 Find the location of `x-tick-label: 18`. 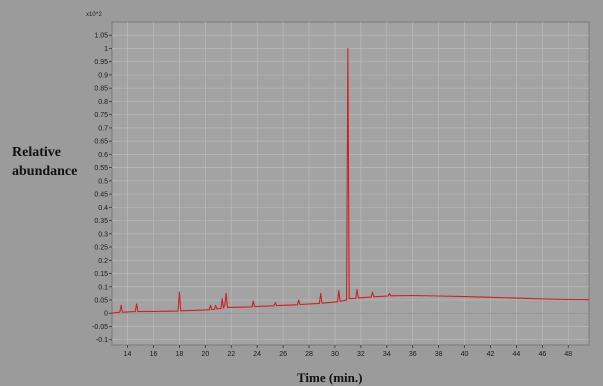

x-tick-label: 18 is located at coordinates (180, 354).